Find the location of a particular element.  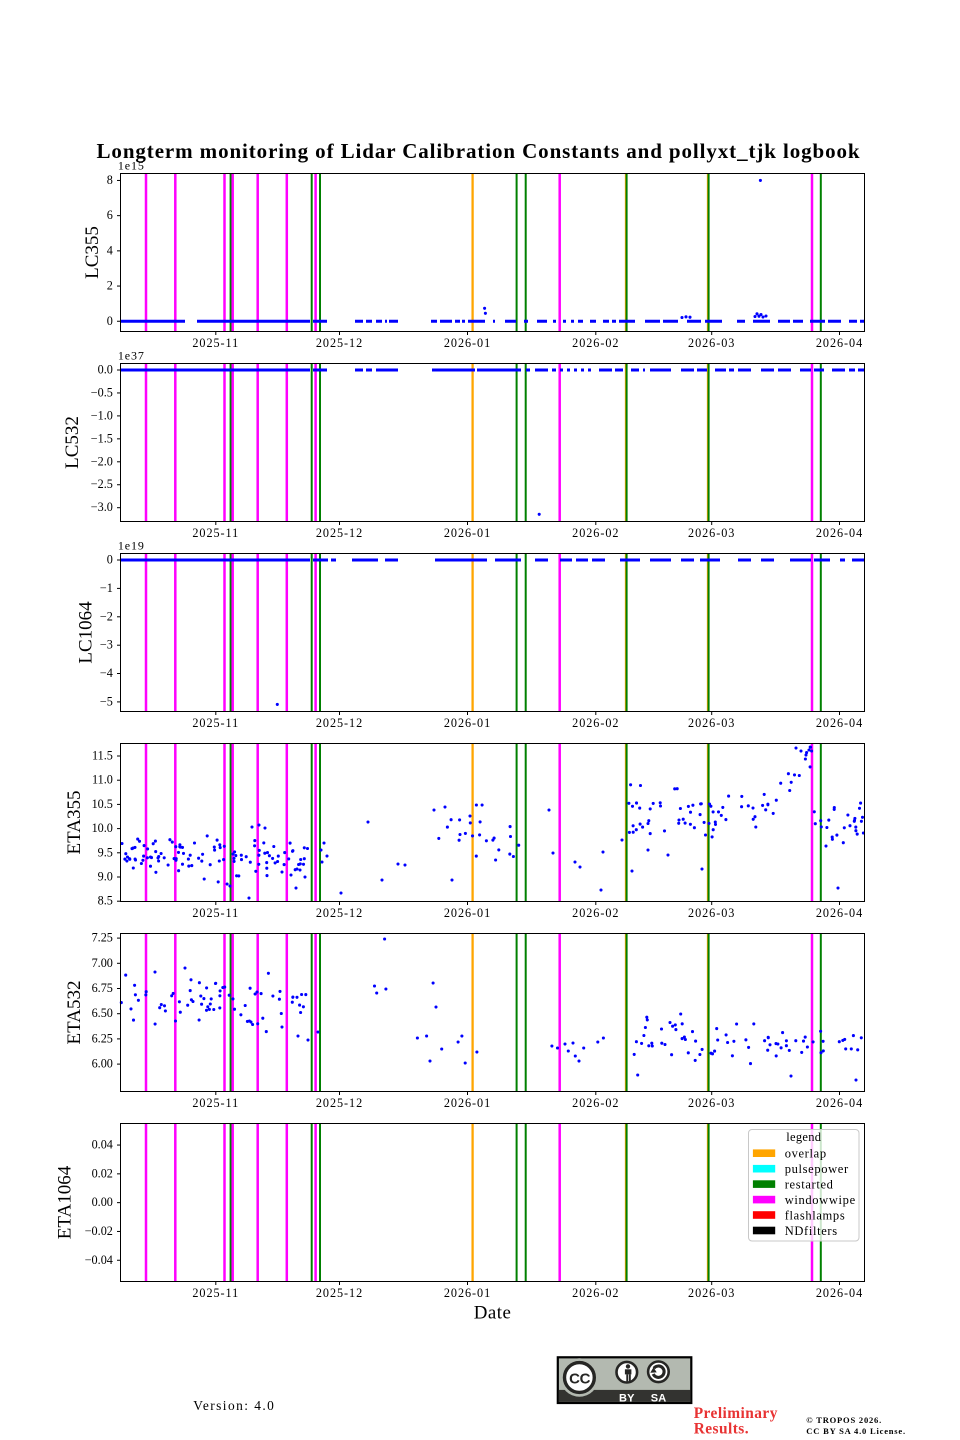

svg-text: 9.5 is located at coordinates (105, 852).